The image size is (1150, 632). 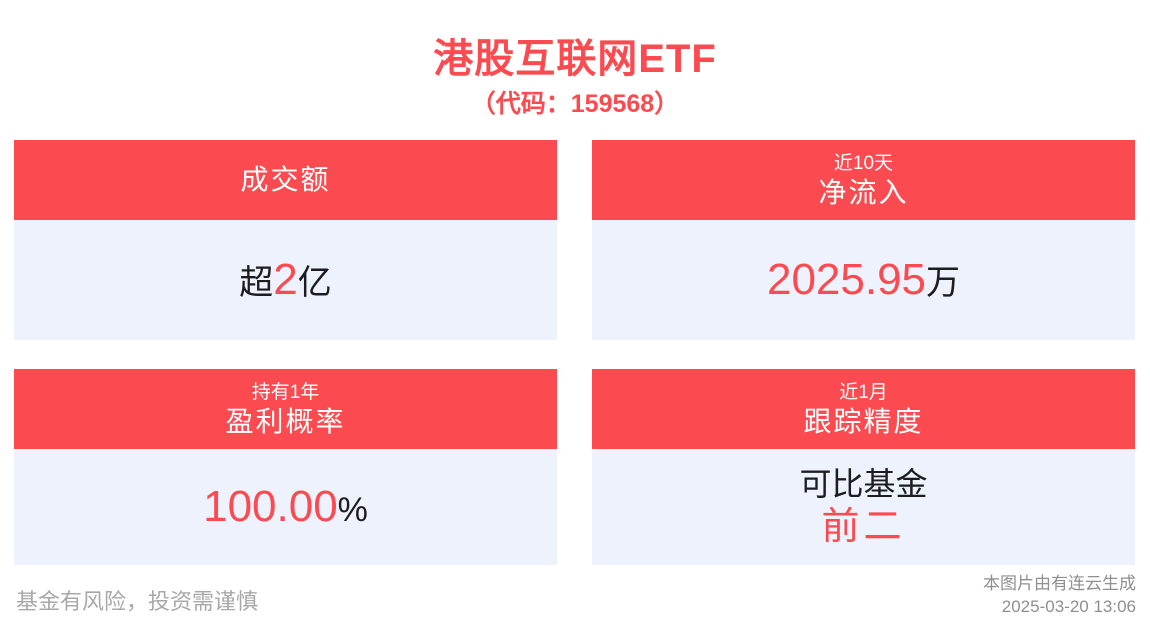 What do you see at coordinates (137, 601) in the screenshot?
I see `risk-disclaimer: 基金有风险，投资需谨慎` at bounding box center [137, 601].